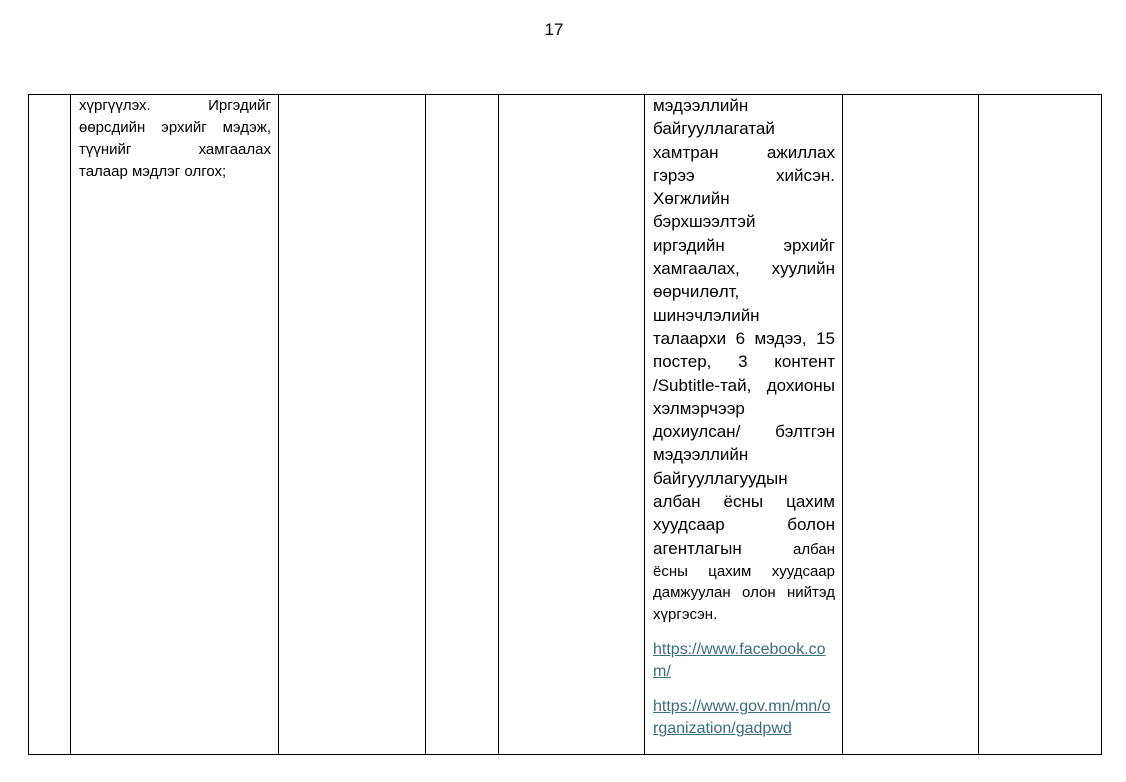  I want to click on result-text-line: ёсны цахим хуудсаар, so click(744, 571).